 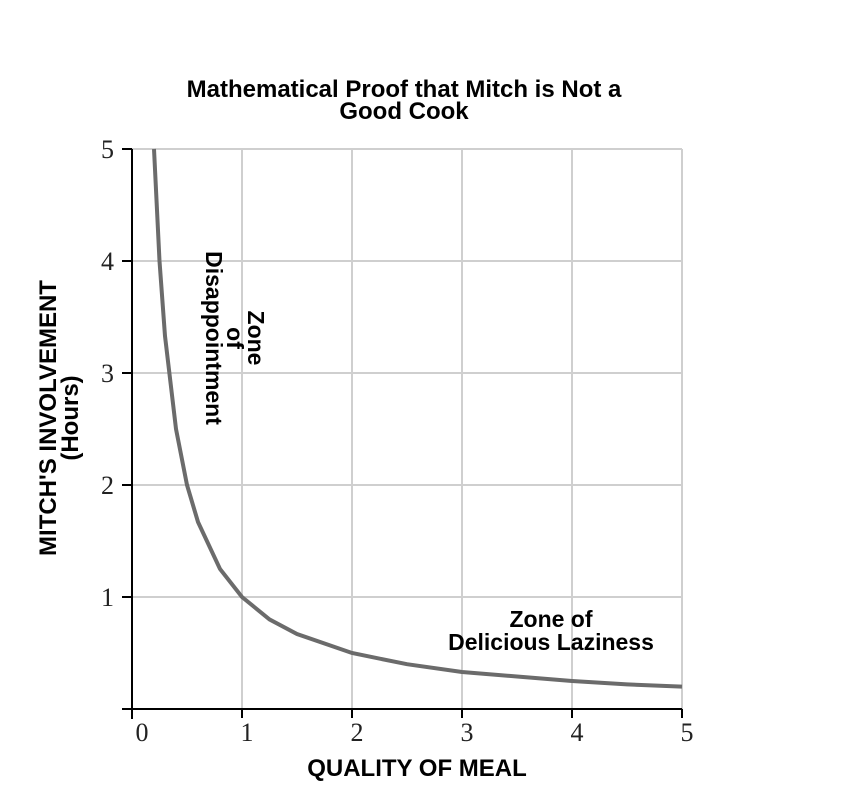 I want to click on chart-title-line-1: Mathematical Proof that Mitch is Not a, so click(x=404, y=89).